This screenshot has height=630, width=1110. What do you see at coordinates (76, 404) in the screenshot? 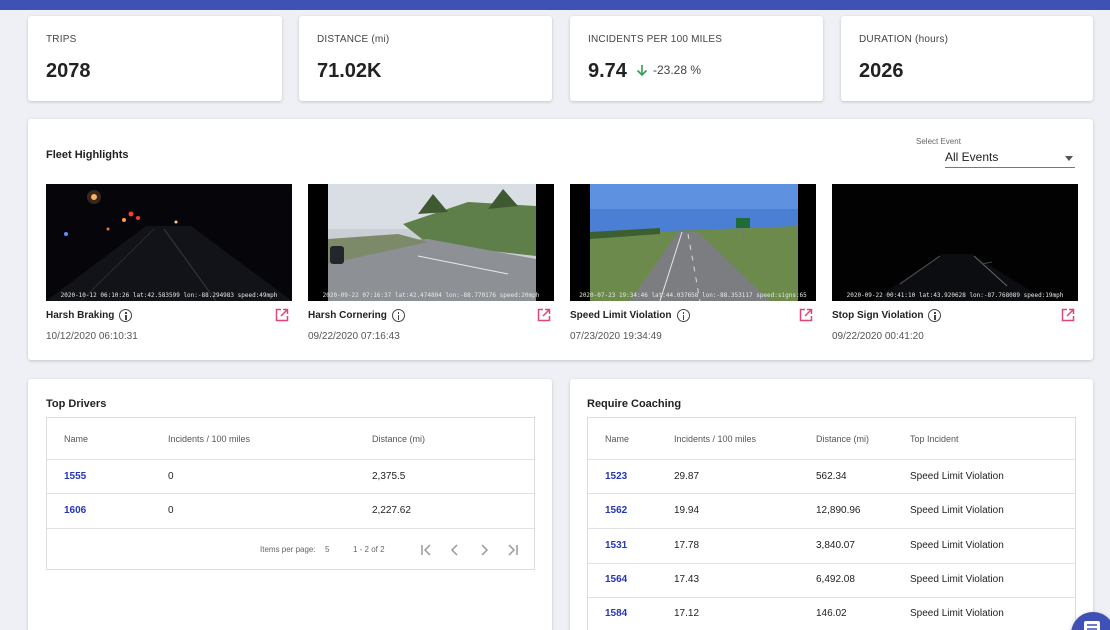
I see `section-title: Top Drivers` at bounding box center [76, 404].